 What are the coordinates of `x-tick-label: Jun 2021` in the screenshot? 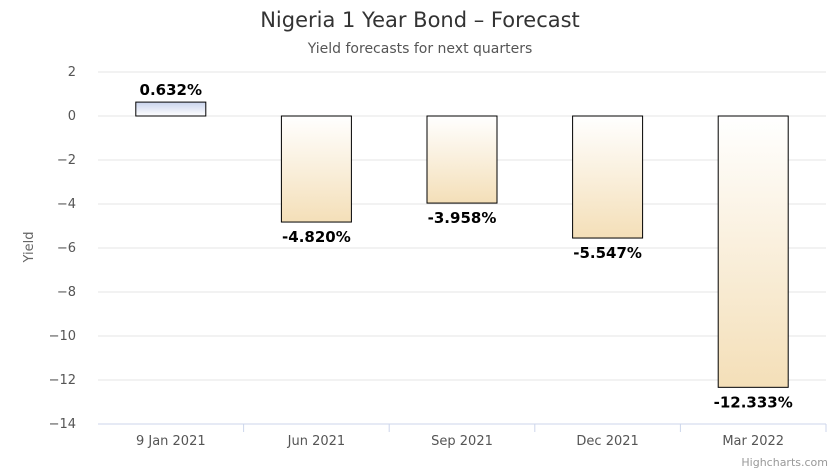 It's located at (316, 441).